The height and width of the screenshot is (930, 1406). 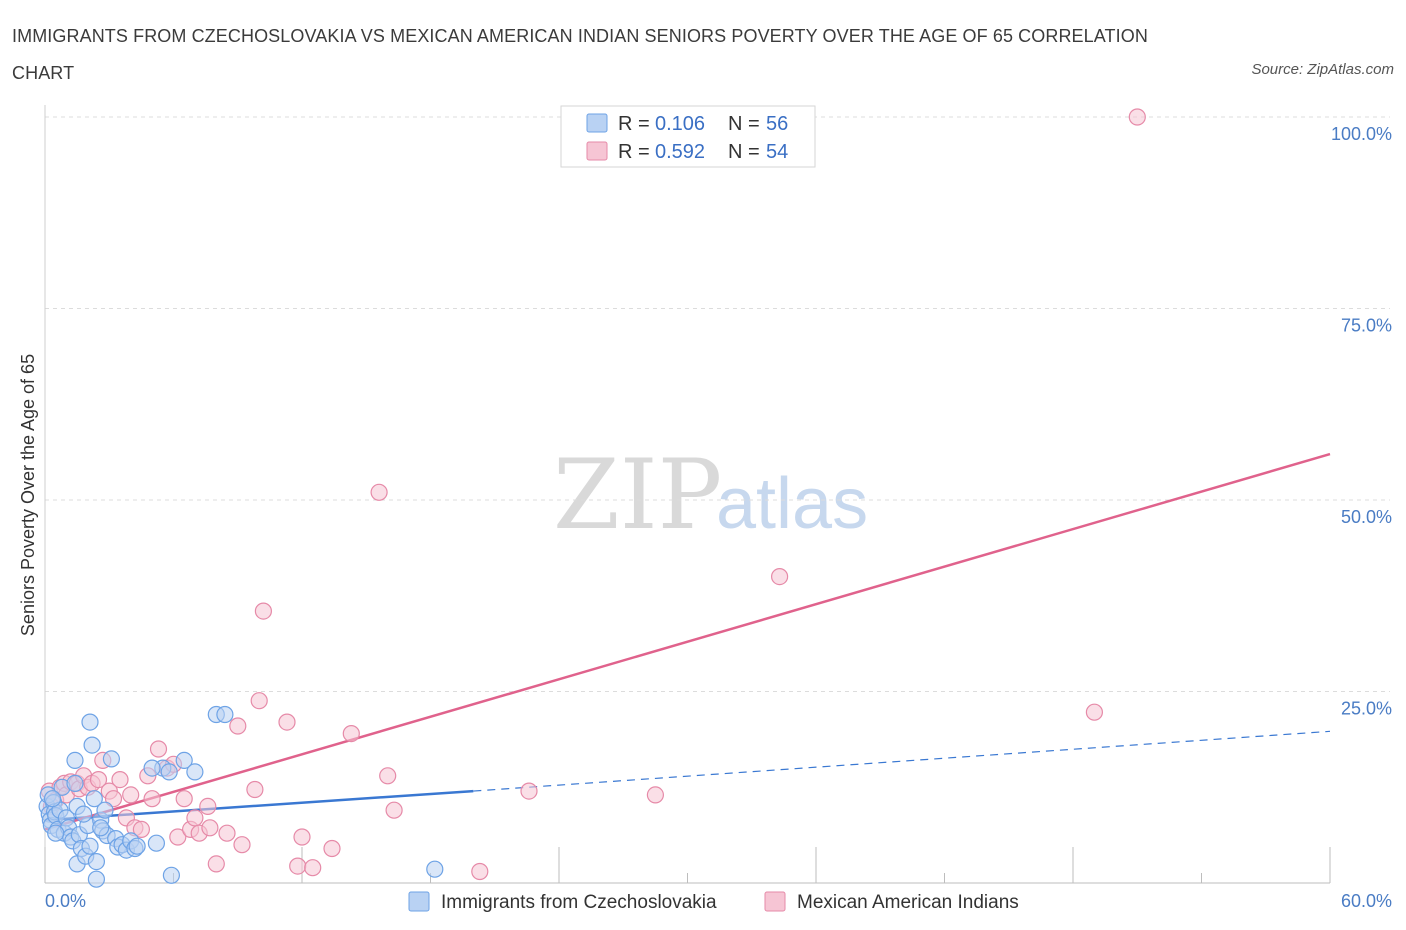 What do you see at coordinates (1361, 421) in the screenshot?
I see `y-tick-labels: 100.0% 75.0% 50.0% 25.0%` at bounding box center [1361, 421].